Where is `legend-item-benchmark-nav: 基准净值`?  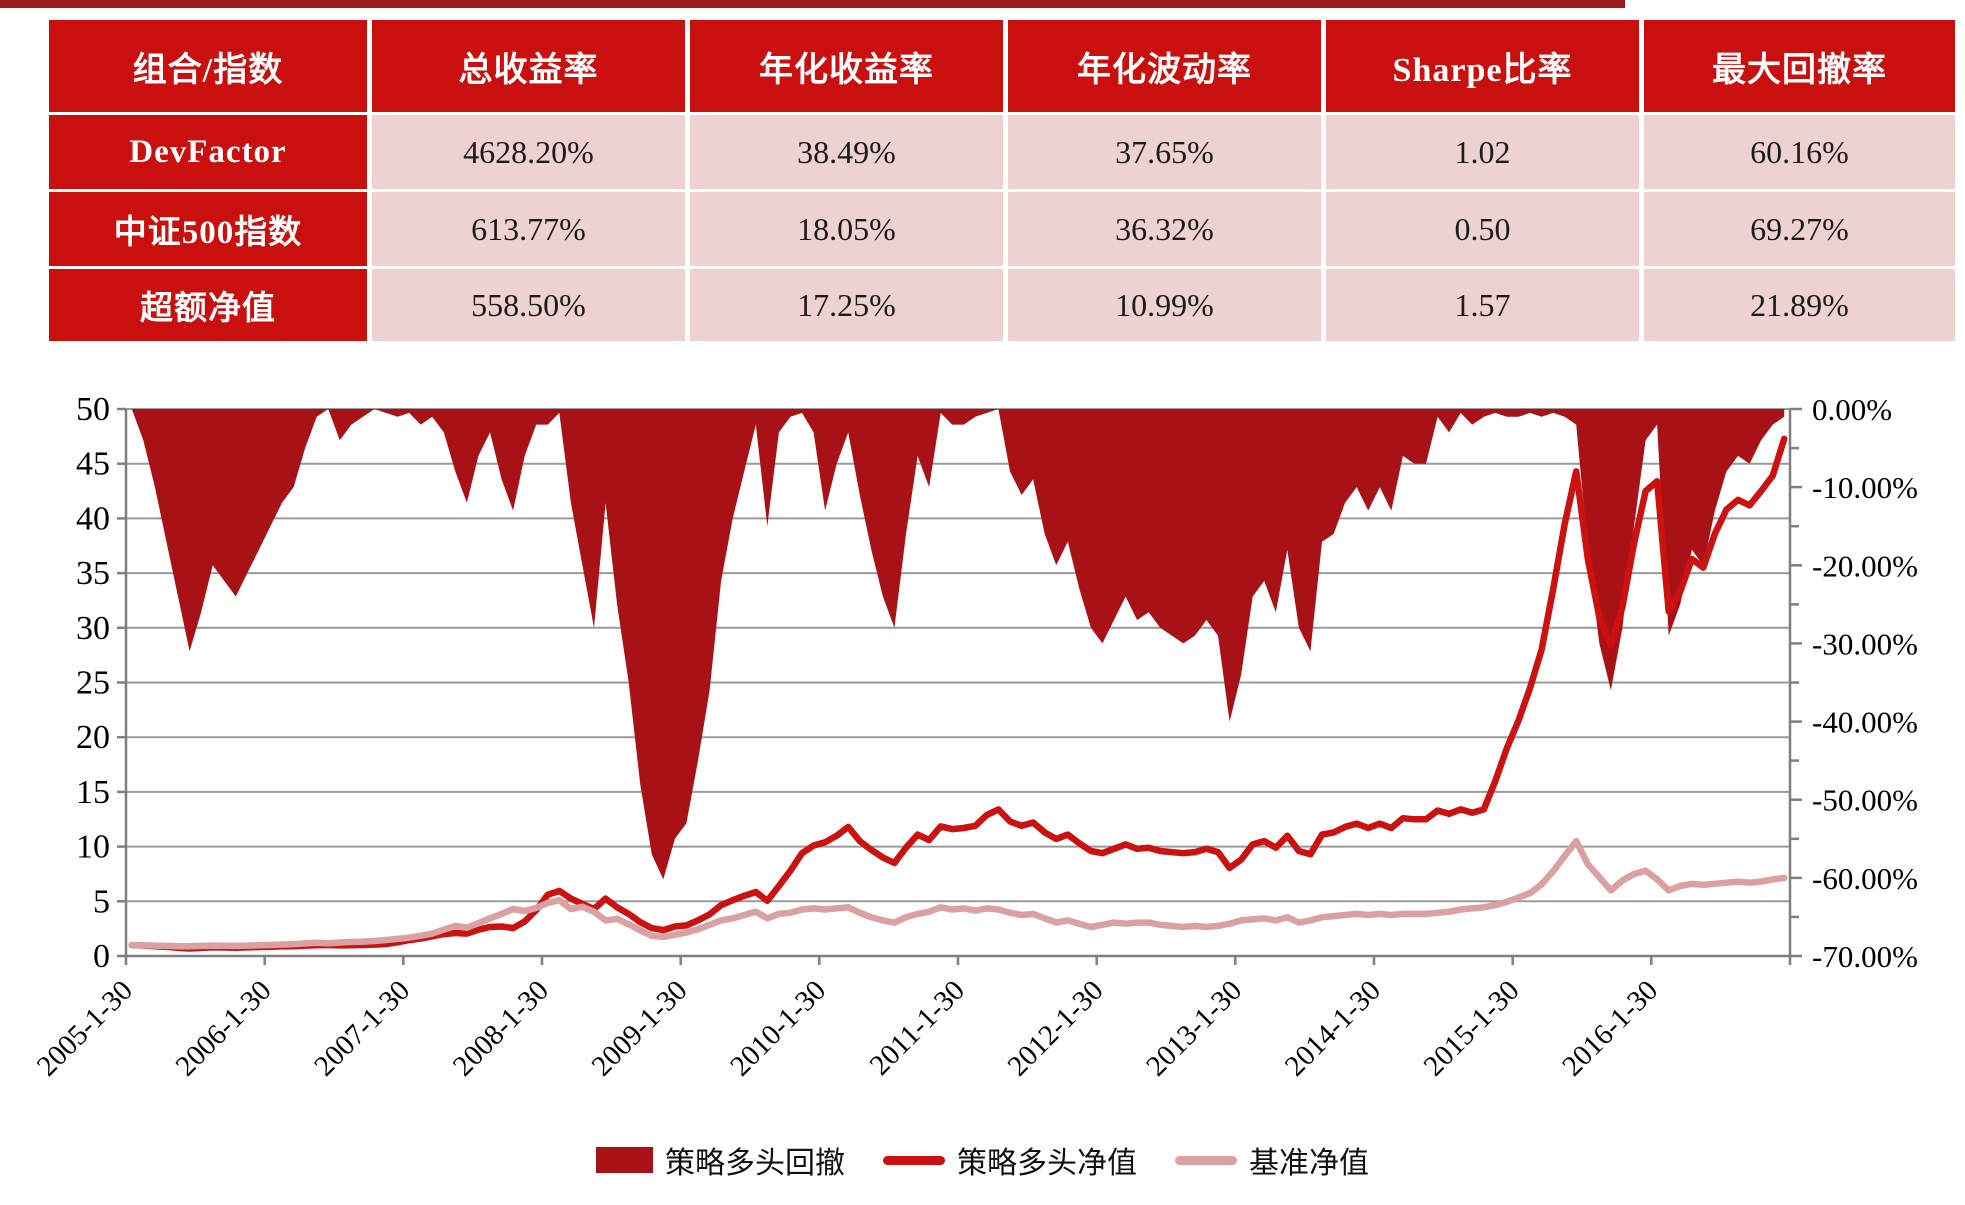 legend-item-benchmark-nav: 基准净值 is located at coordinates (1272, 1160).